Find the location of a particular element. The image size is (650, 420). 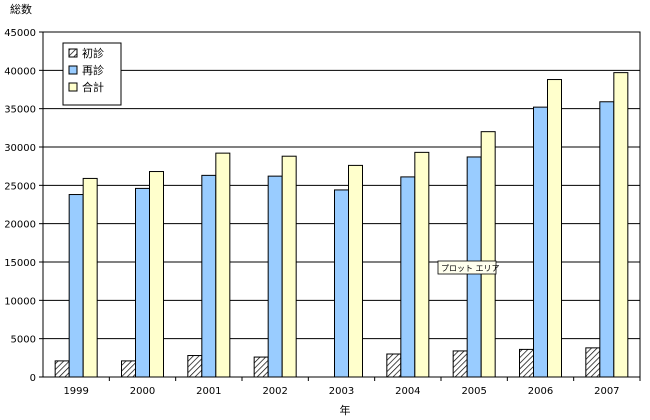

legend-label-再診: 再診 is located at coordinates (93, 70).